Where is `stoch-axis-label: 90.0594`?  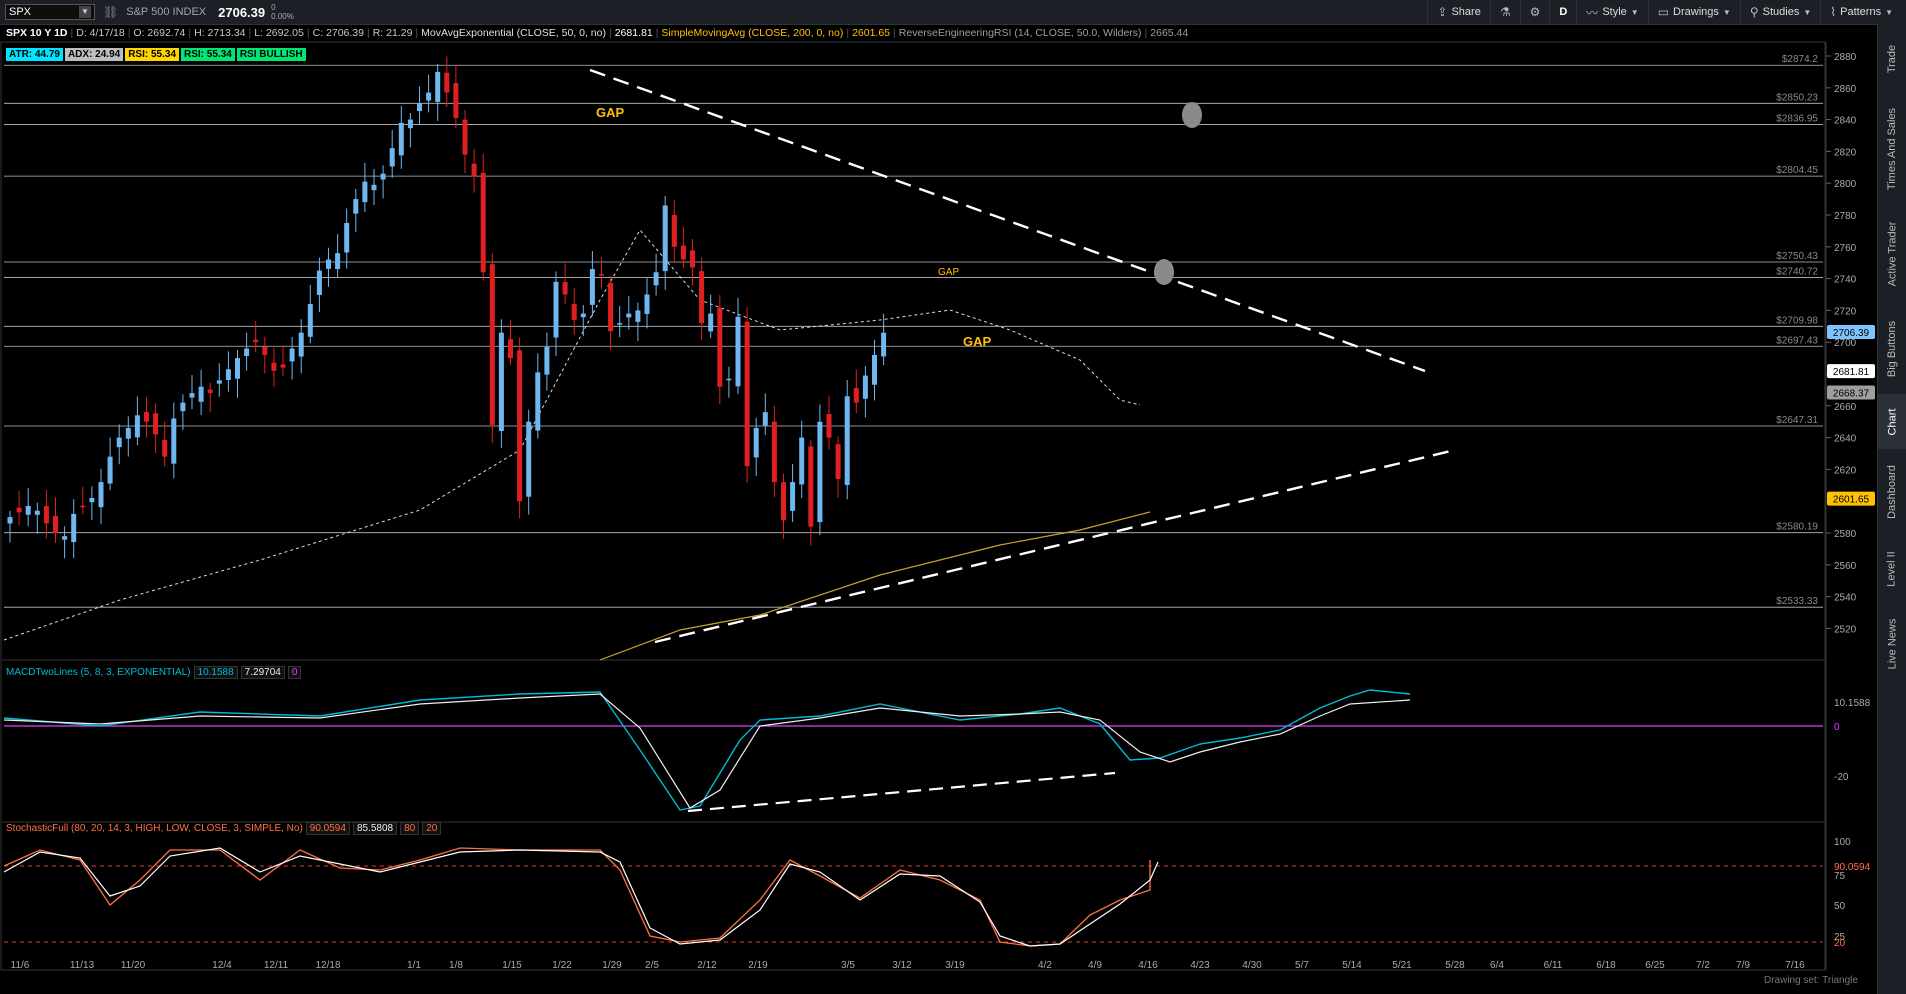 stoch-axis-label: 90.0594 is located at coordinates (1852, 867).